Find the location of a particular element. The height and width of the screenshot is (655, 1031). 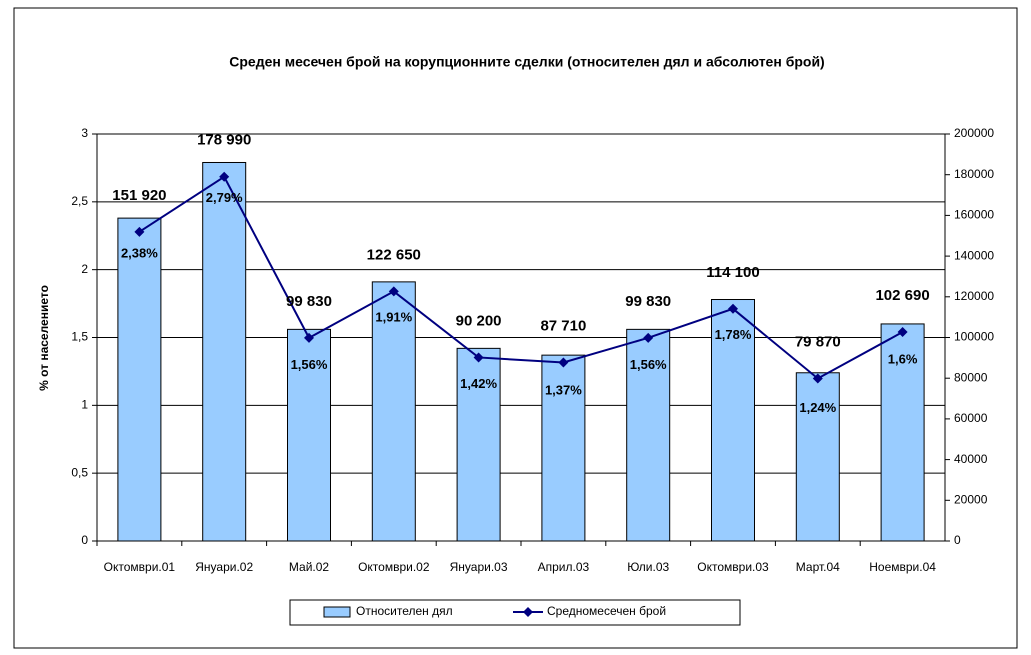

y2-tick-label: 80000 is located at coordinates (971, 377).